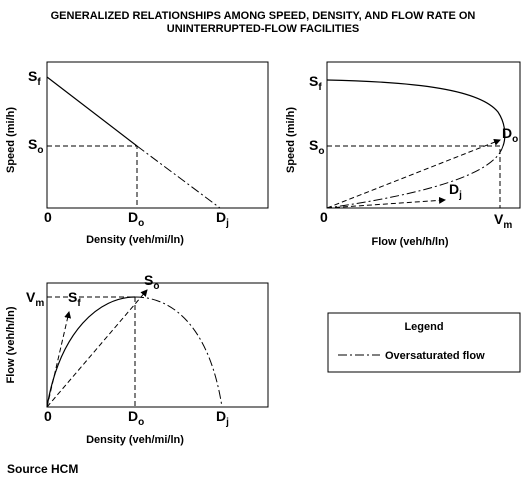 This screenshot has height=485, width=526. I want to click on y-axis-label: Flow (veh/h/ln), so click(11, 344).